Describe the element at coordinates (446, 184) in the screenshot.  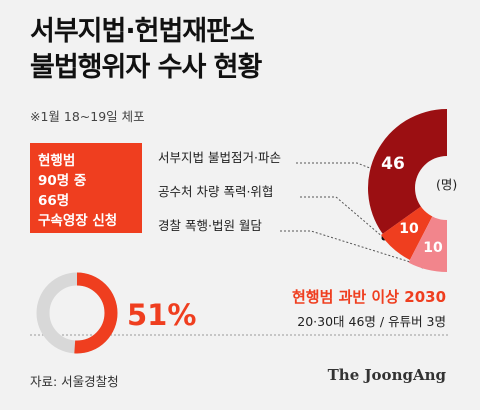
I see `unit-label: (명)` at that location.